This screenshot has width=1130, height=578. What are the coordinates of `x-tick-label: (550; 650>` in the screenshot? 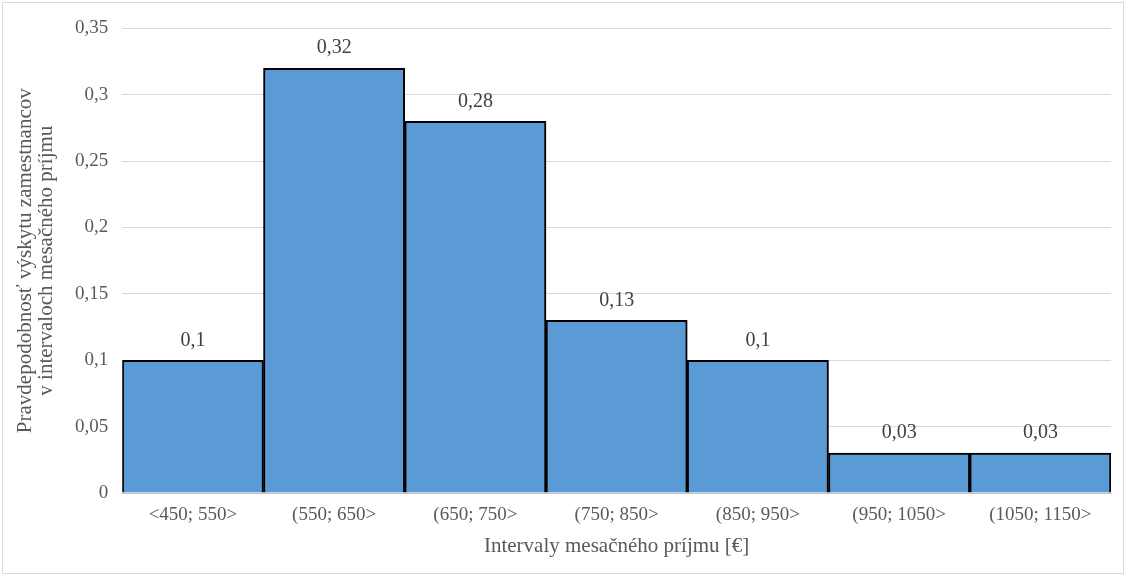 It's located at (334, 514).